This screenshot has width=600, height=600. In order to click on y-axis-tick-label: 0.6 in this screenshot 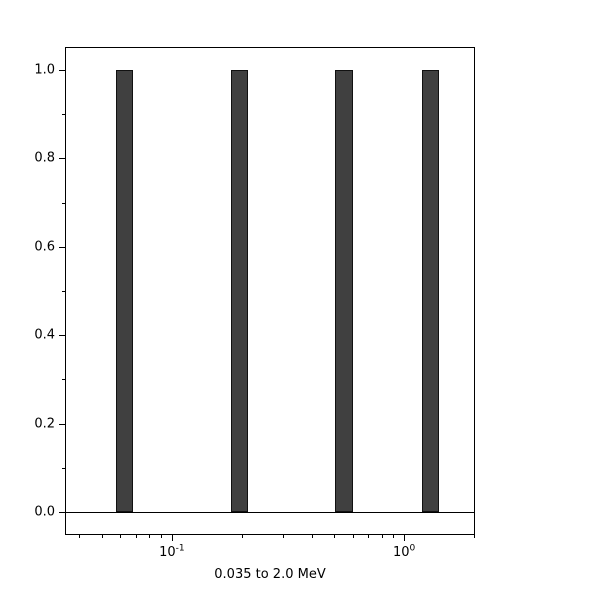, I will do `click(44, 247)`.